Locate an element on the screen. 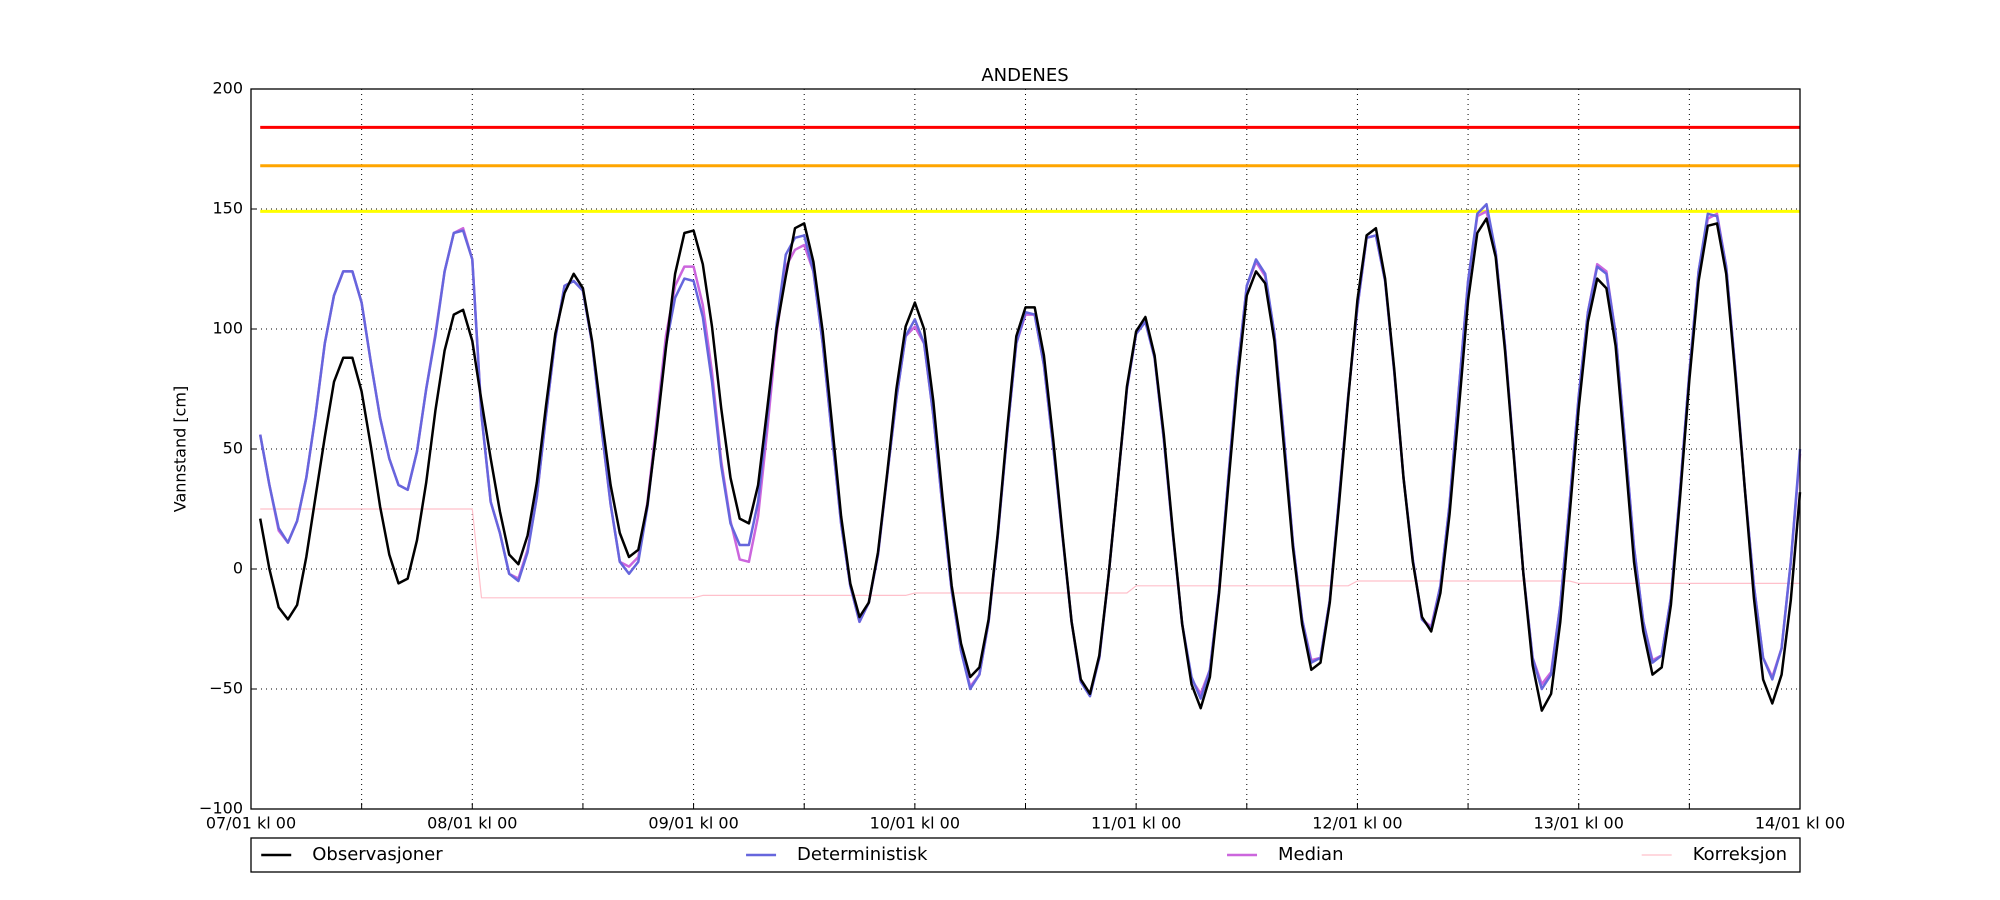 This screenshot has height=900, width=2000. chart-title: ANDENES is located at coordinates (1024, 75).